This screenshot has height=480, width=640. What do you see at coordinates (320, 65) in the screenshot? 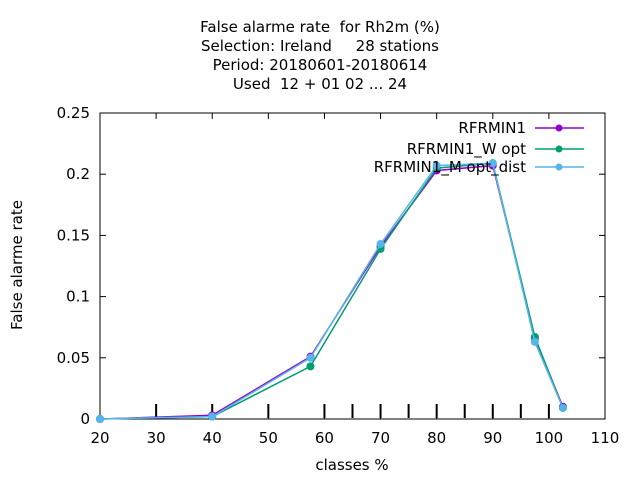
I see `chart-title-line-3: Period: 20180601-20180614` at bounding box center [320, 65].